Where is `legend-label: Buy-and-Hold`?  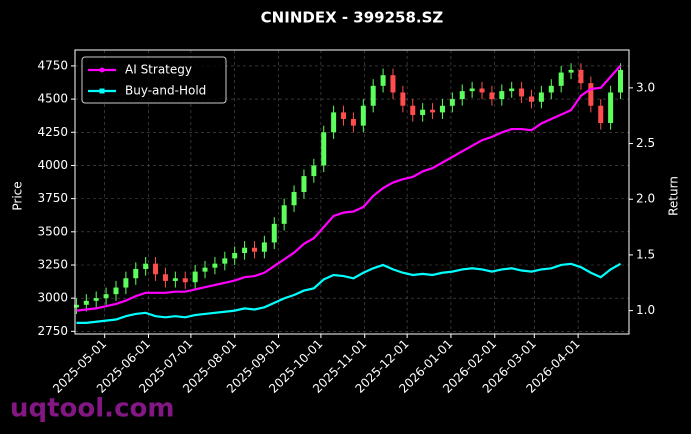 legend-label: Buy-and-Hold is located at coordinates (165, 91).